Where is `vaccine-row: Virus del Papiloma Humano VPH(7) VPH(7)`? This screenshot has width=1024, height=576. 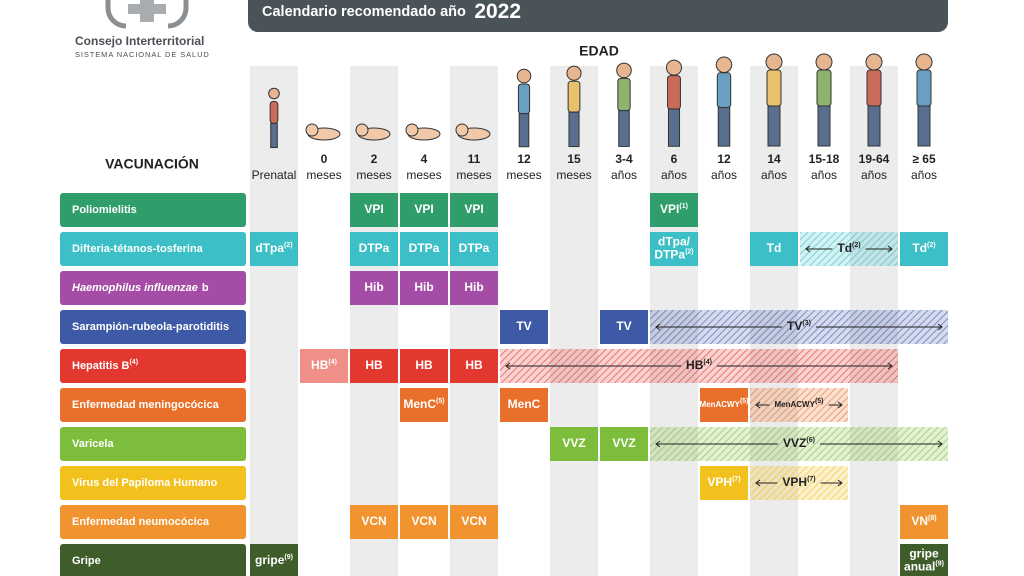 vaccine-row: Virus del Papiloma Humano VPH(7) VPH(7) is located at coordinates (454, 483).